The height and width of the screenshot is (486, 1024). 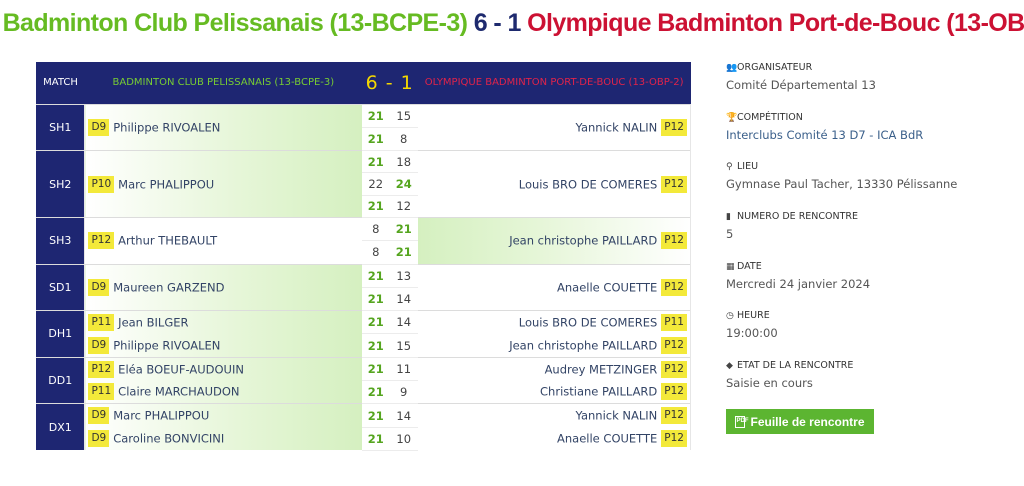 What do you see at coordinates (842, 184) in the screenshot?
I see `info-value: Gymnase Paul Tacher, 13330 Pélissanne` at bounding box center [842, 184].